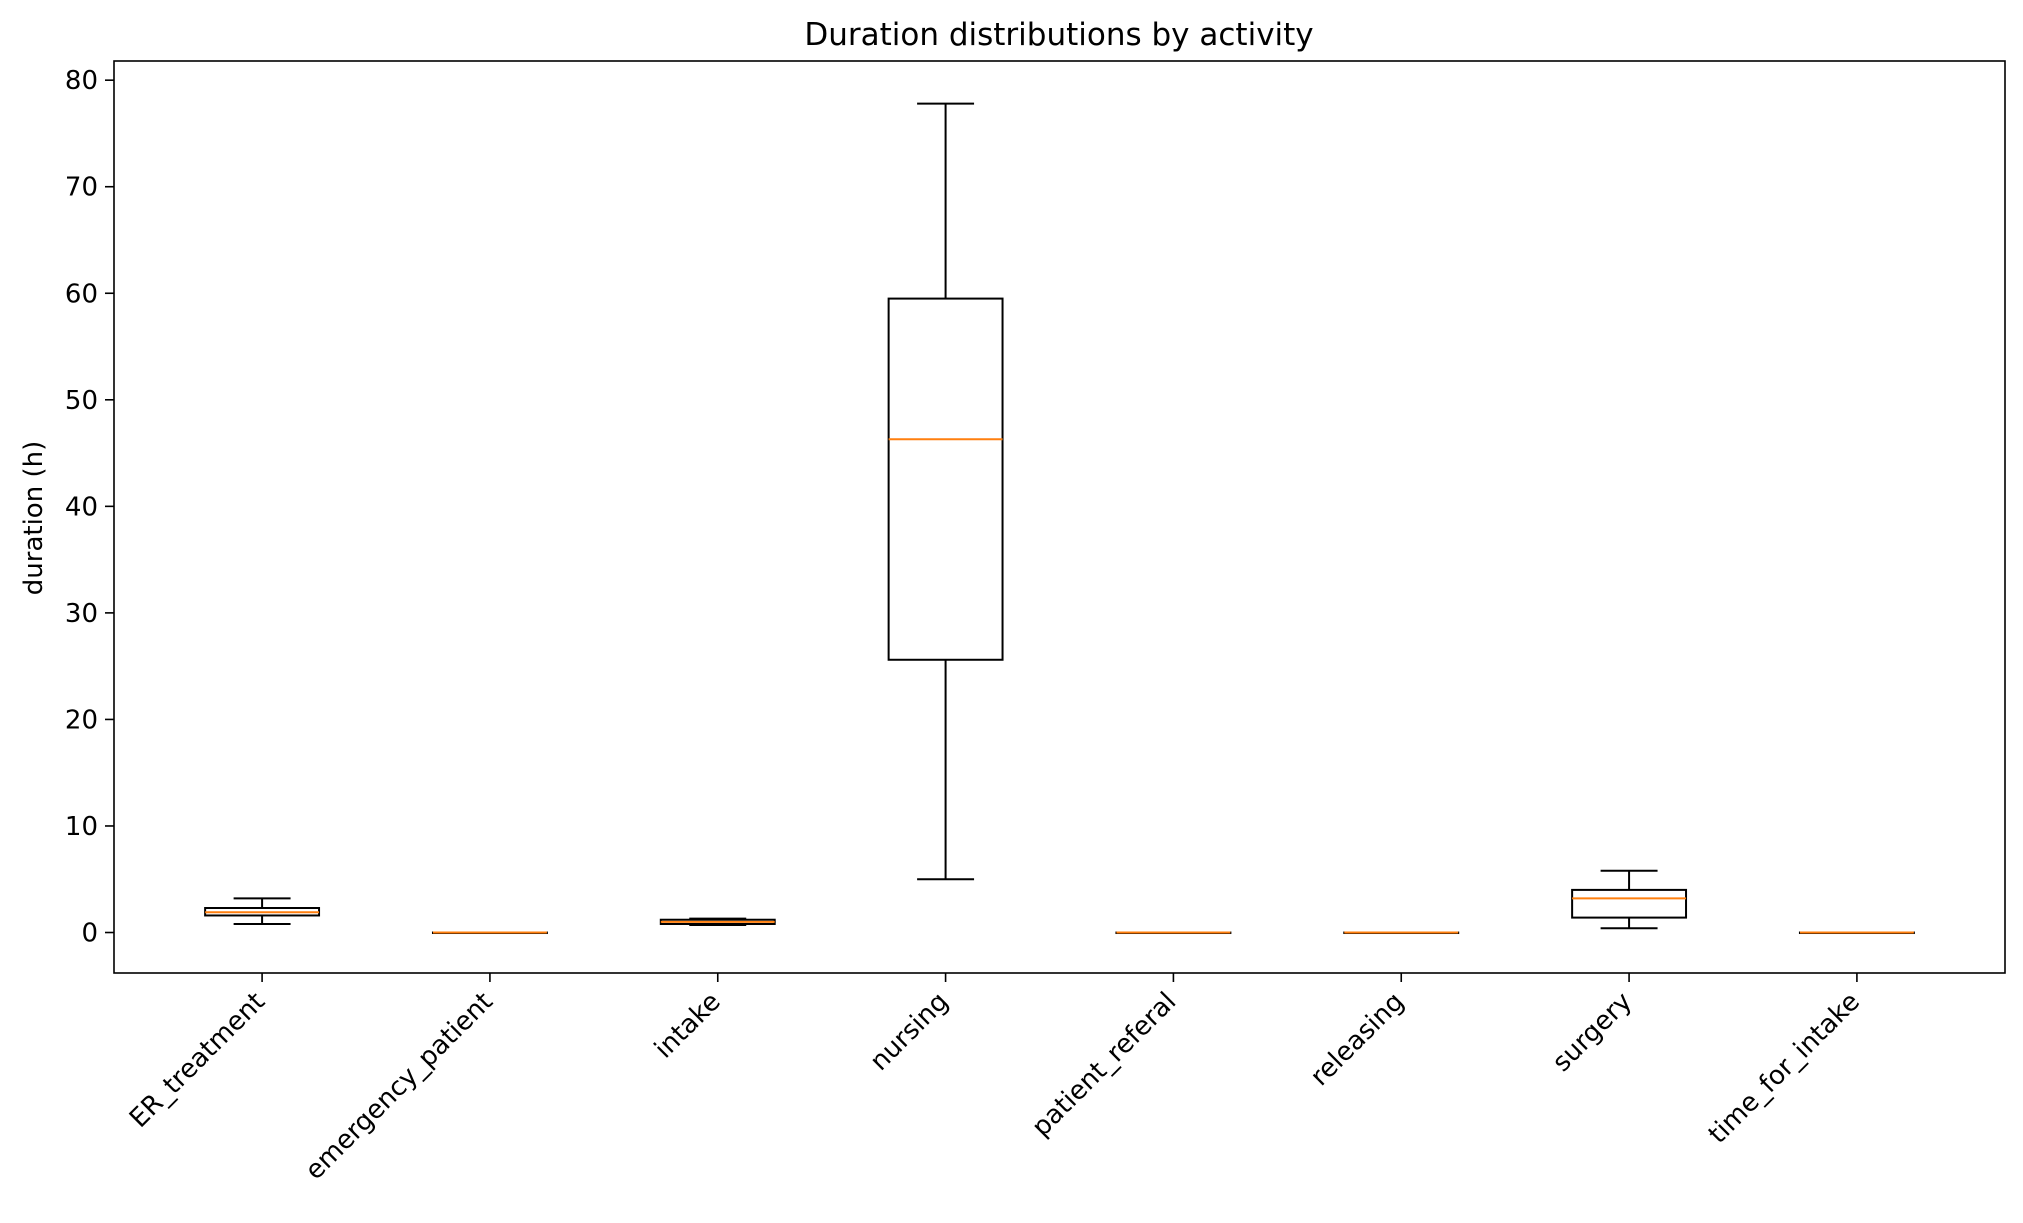 This screenshot has height=1223, width=2023. Describe the element at coordinates (81, 188) in the screenshot. I see `y-tick-label-70: 70` at that location.